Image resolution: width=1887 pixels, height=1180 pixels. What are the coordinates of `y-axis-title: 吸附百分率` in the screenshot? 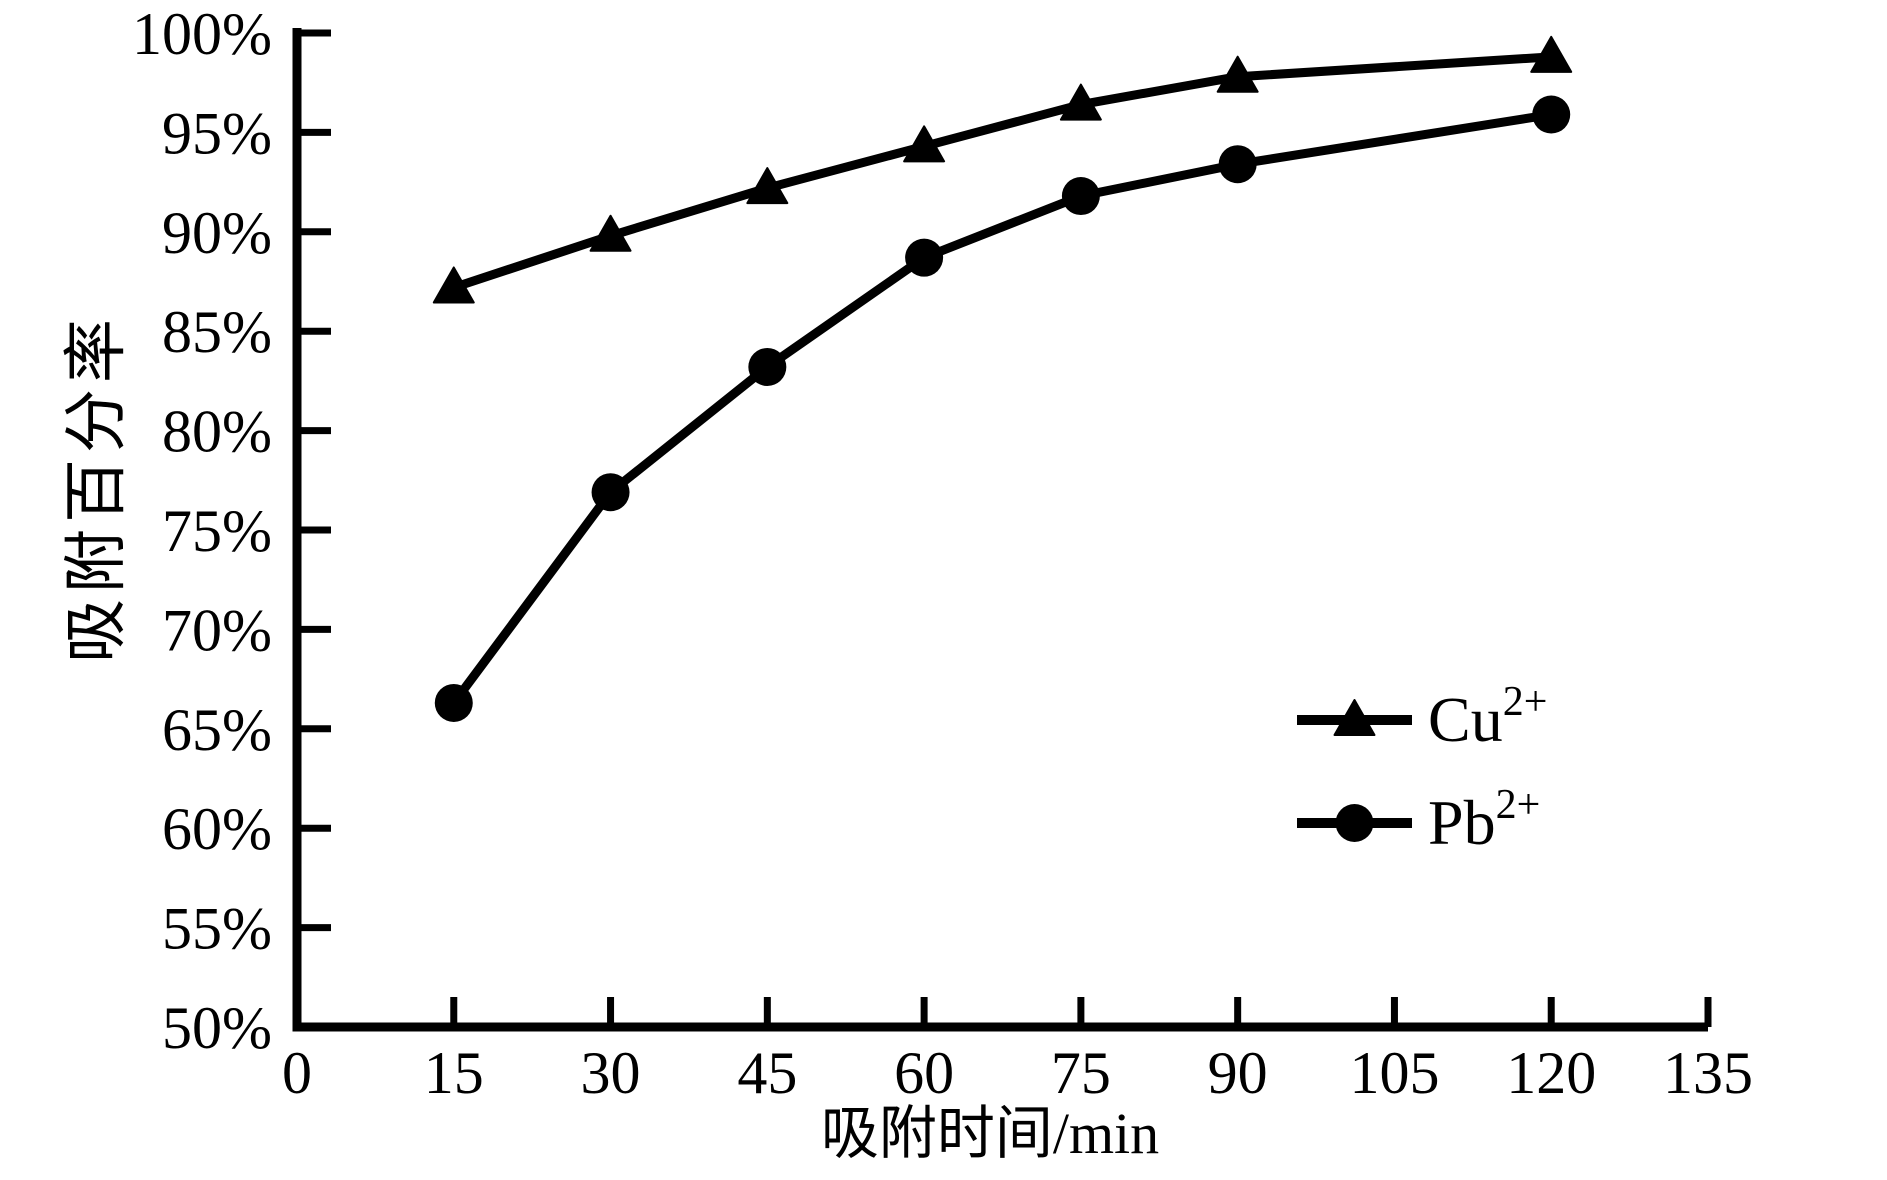 It's located at (96, 488).